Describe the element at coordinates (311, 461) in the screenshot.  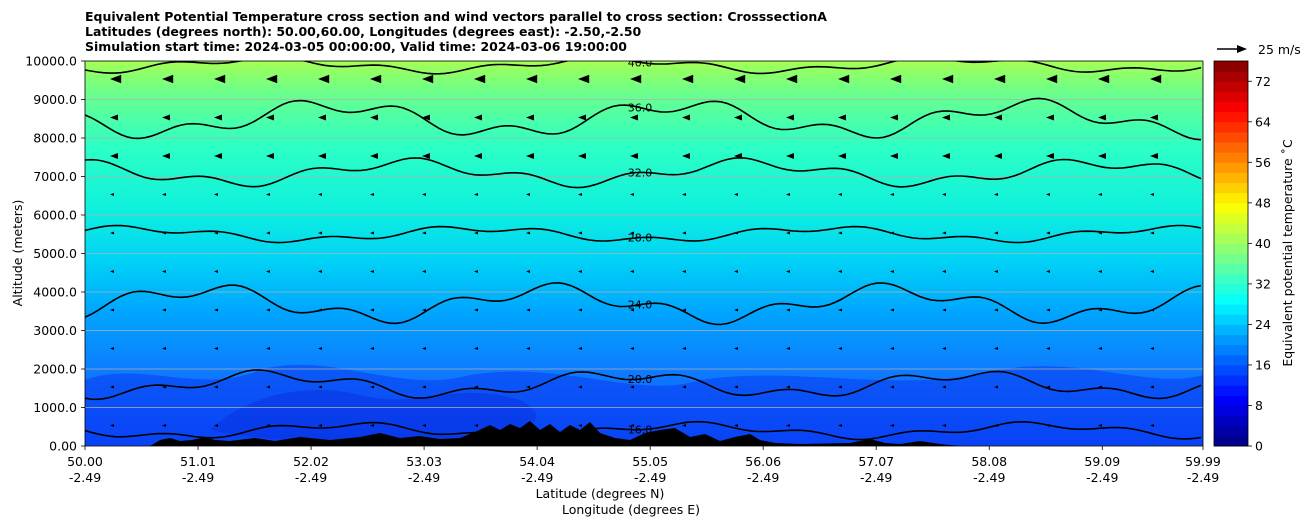
I see `x-tick-label-lat: 52.02` at that location.